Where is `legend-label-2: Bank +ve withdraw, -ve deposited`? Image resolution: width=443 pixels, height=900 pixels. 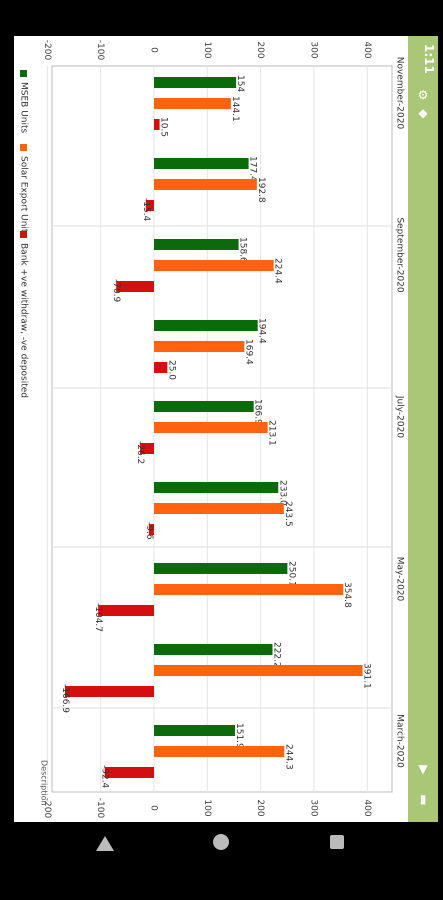 legend-label-2: Bank +ve withdraw, -ve deposited is located at coordinates (24, 320).